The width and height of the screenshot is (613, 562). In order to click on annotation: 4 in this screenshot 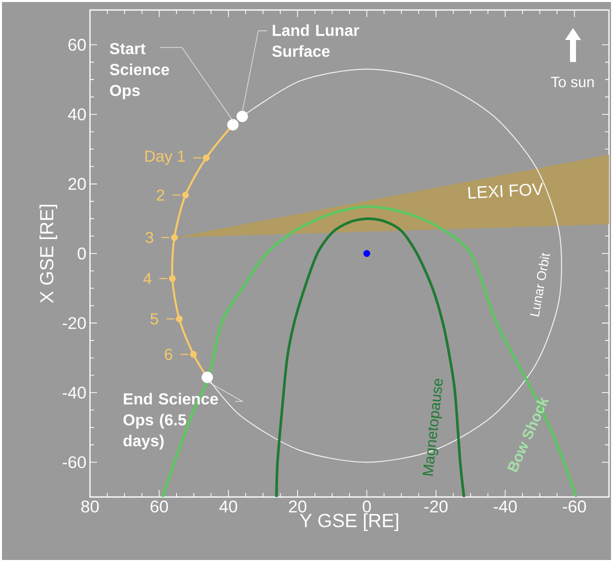, I will do `click(147, 278)`.